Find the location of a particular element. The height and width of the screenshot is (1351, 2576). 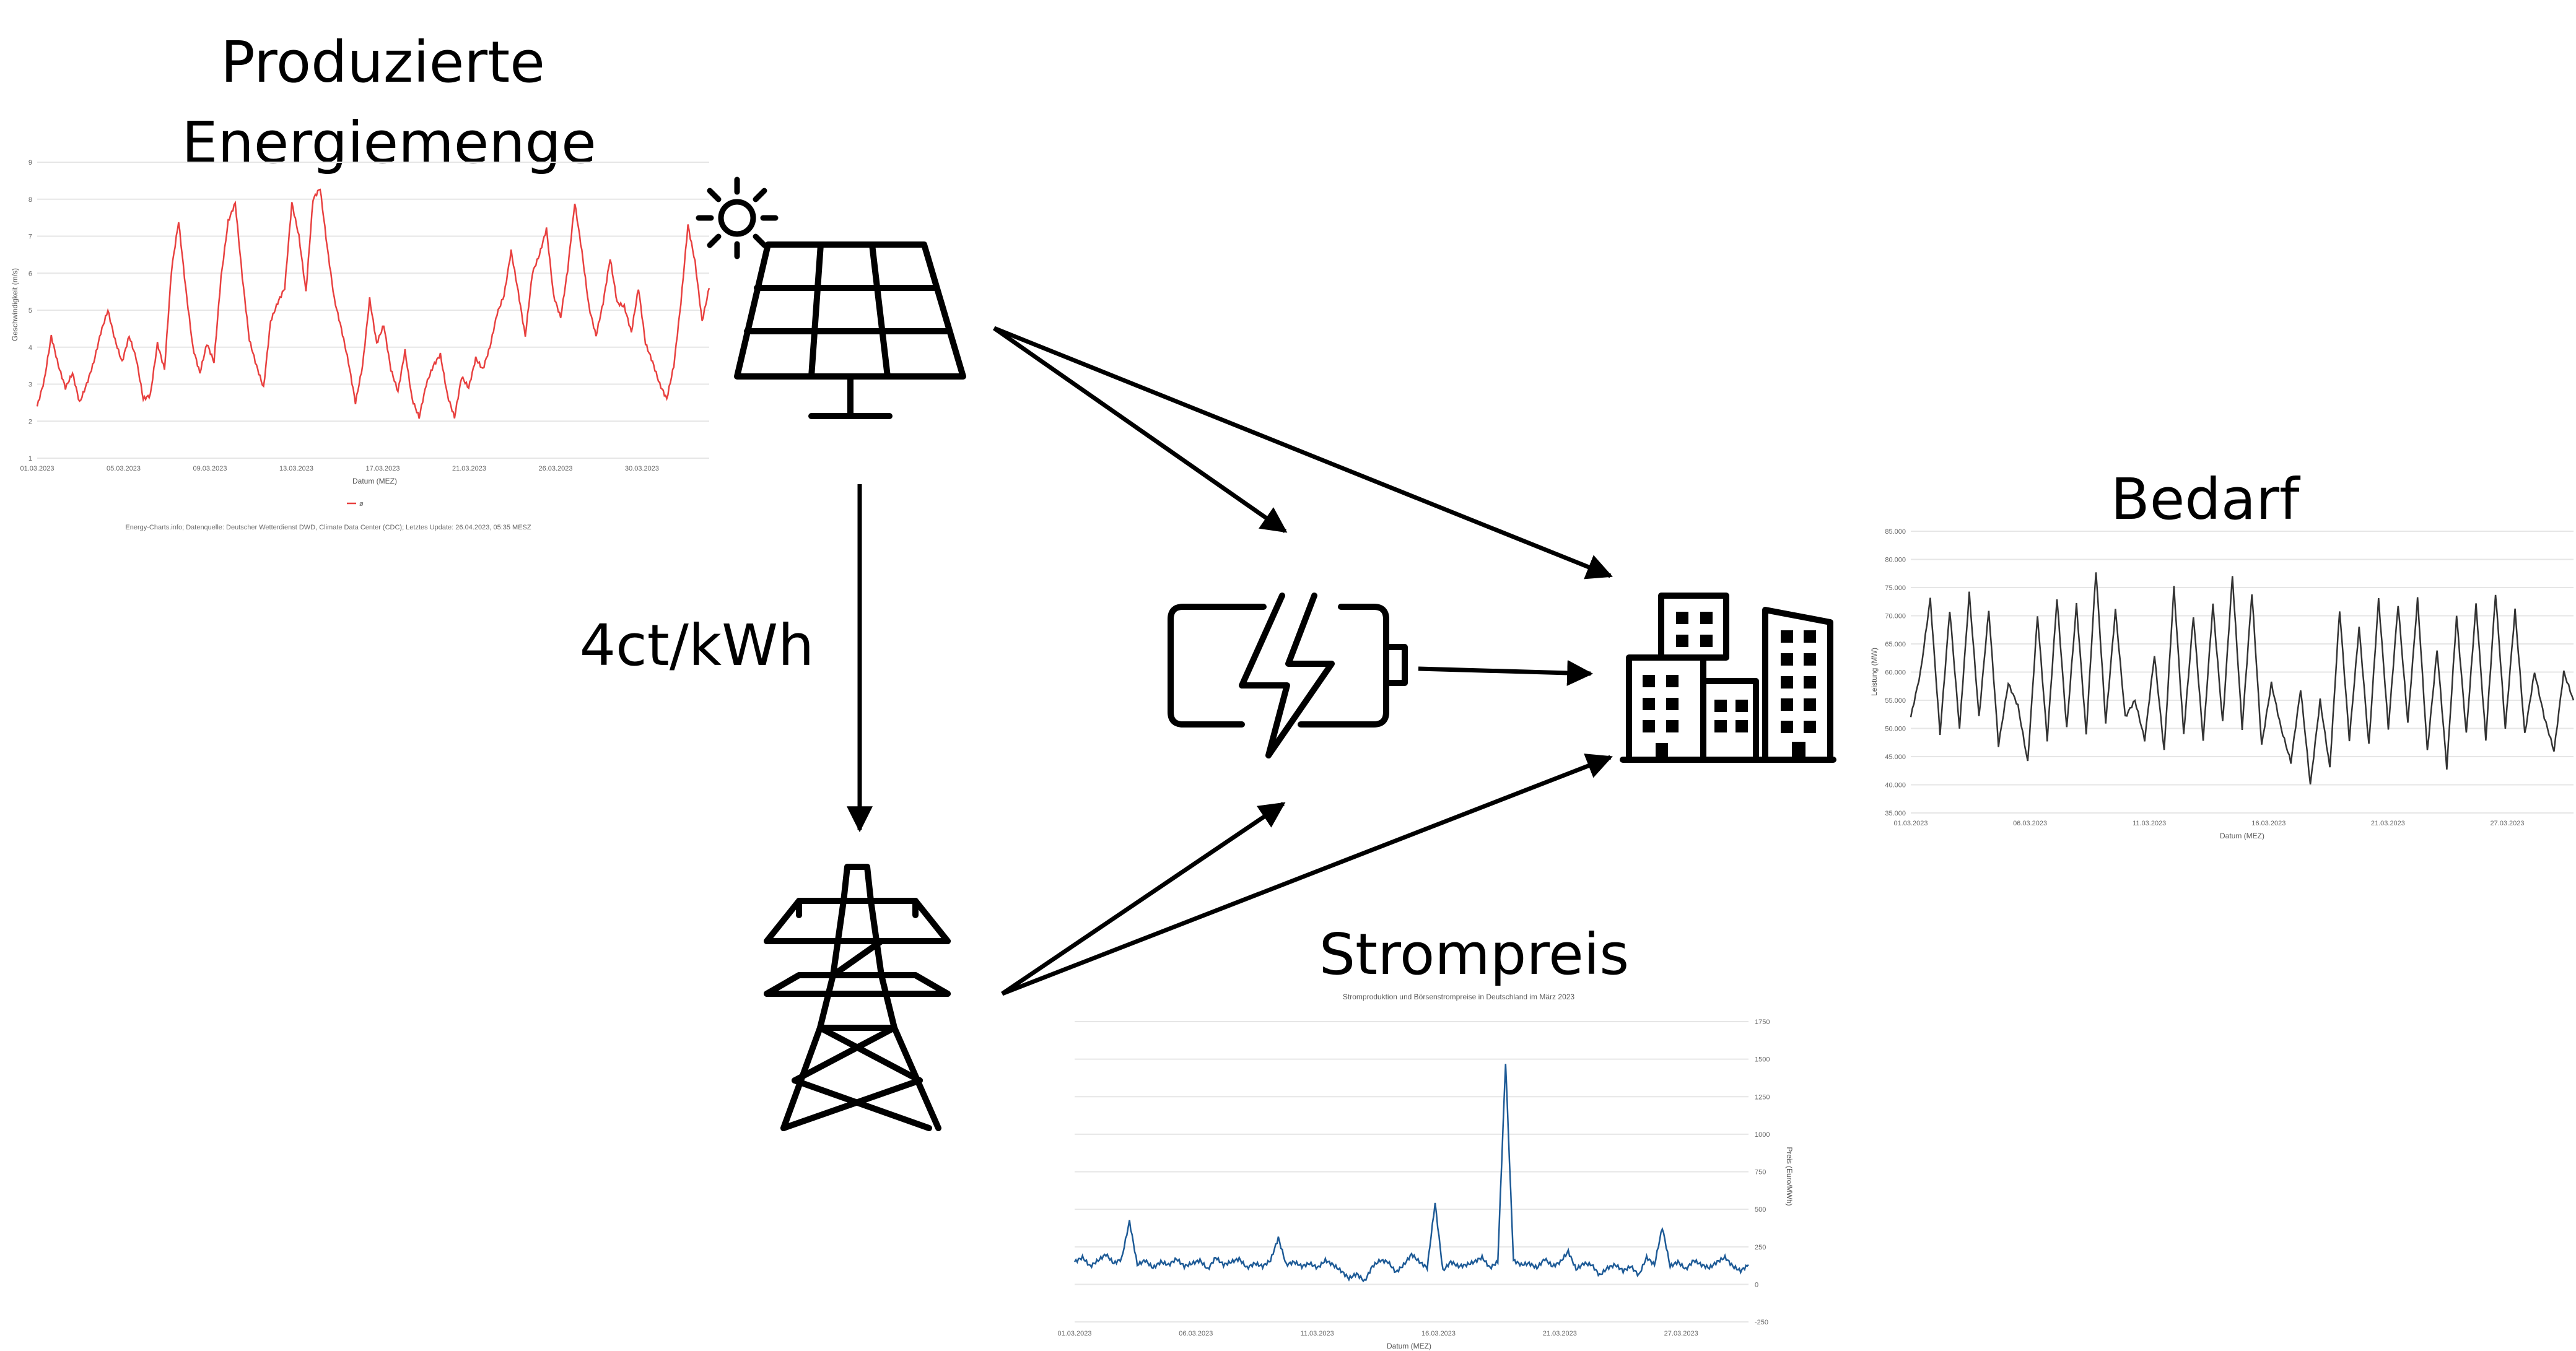

grid-price-label: 4ct/kWh is located at coordinates (697, 645).